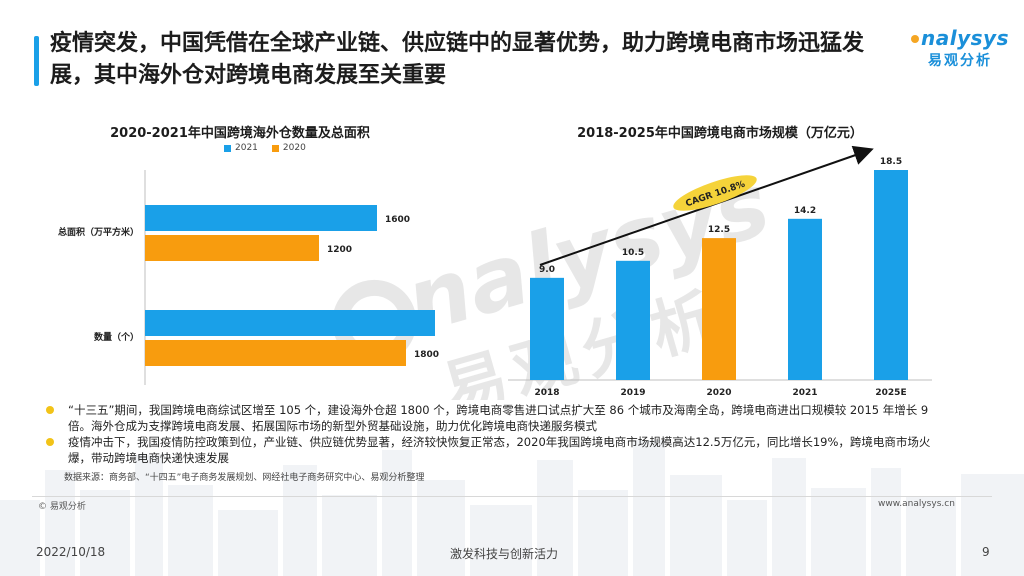  What do you see at coordinates (339, 250) in the screenshot?
I see `left-chart-value-label: 1200` at bounding box center [339, 250].